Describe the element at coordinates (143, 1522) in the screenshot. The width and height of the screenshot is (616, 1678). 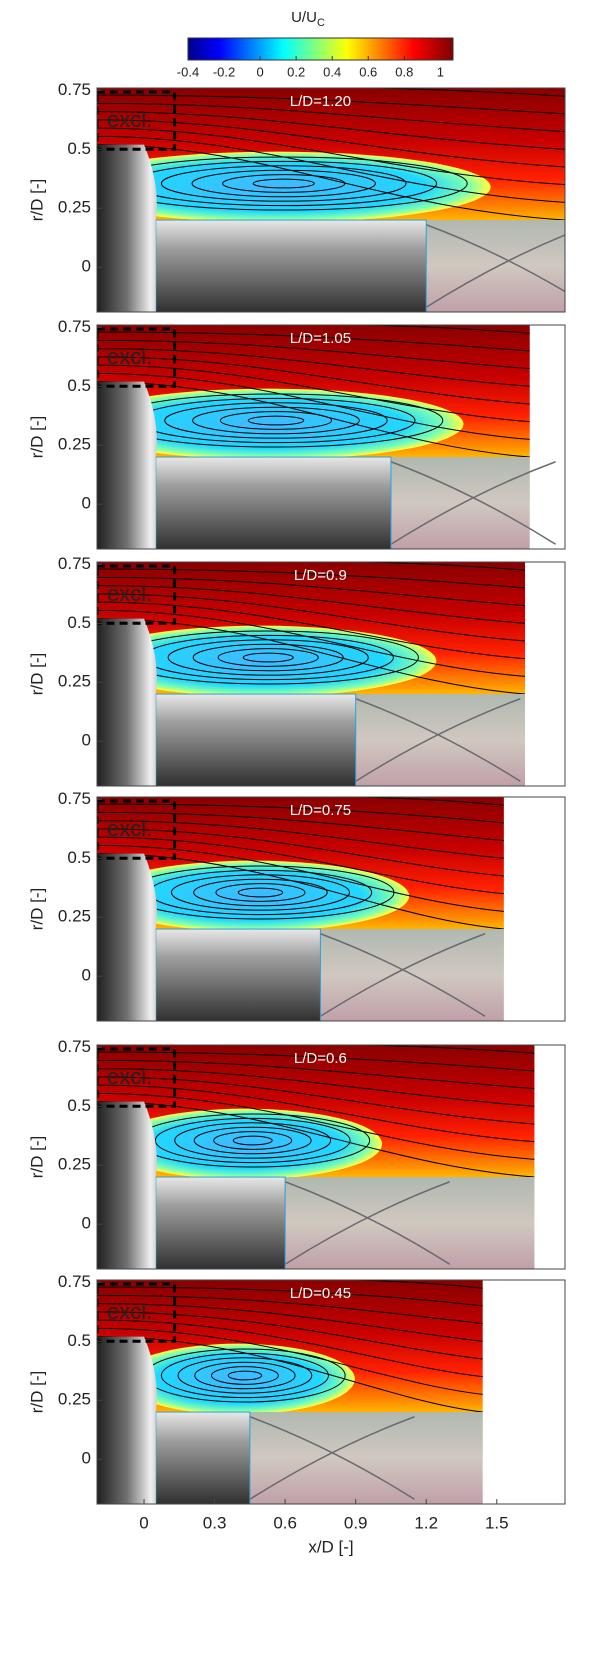
I see `x-tick-label: 0` at that location.